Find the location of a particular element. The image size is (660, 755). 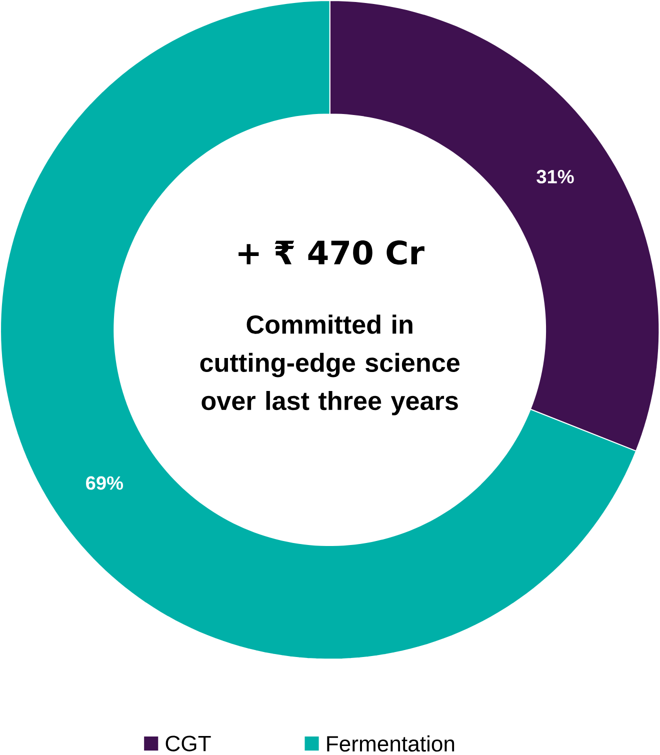

data-label: 31% is located at coordinates (555, 177).